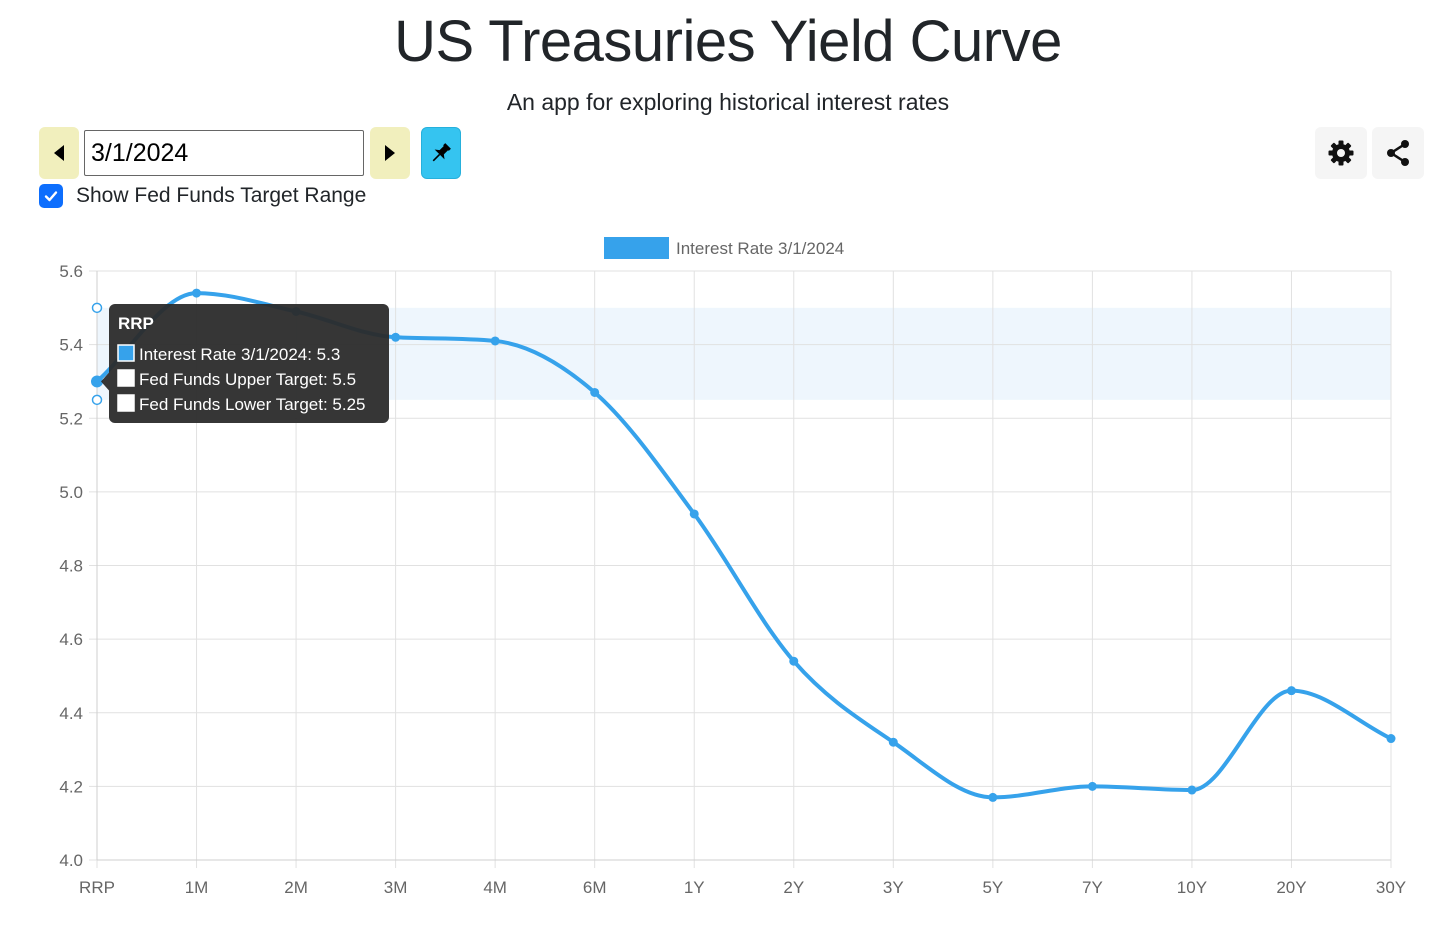  I want to click on fed-funds-checkbox, so click(51, 196).